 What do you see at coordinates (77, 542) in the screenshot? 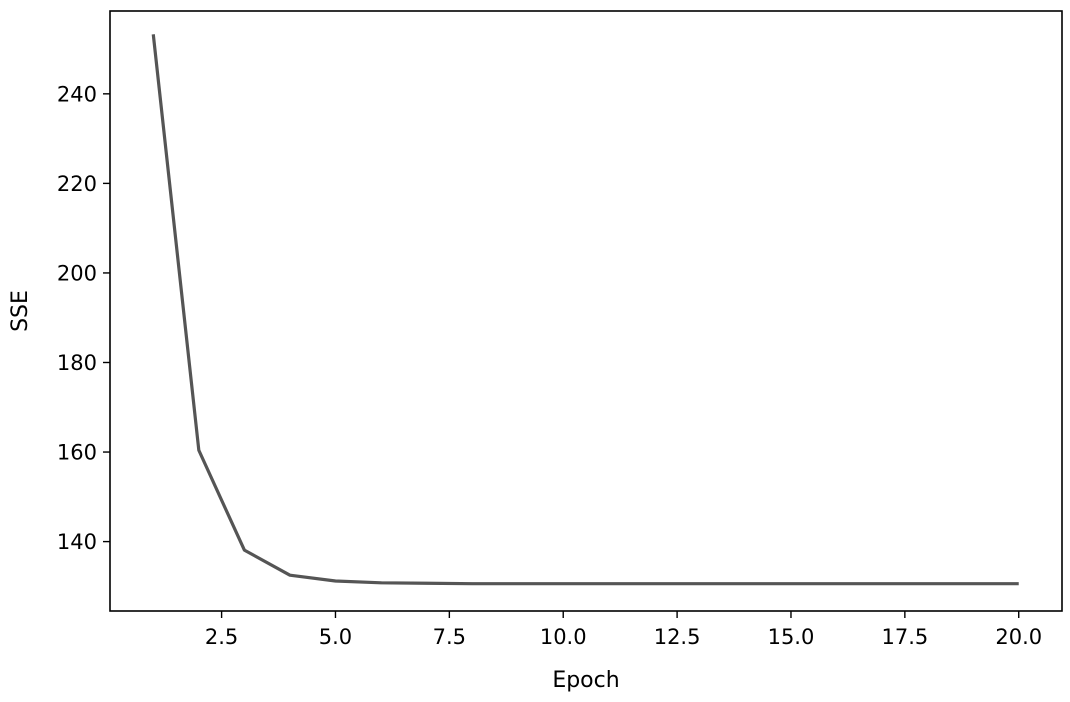
I see `y-tick-label: 140` at bounding box center [77, 542].